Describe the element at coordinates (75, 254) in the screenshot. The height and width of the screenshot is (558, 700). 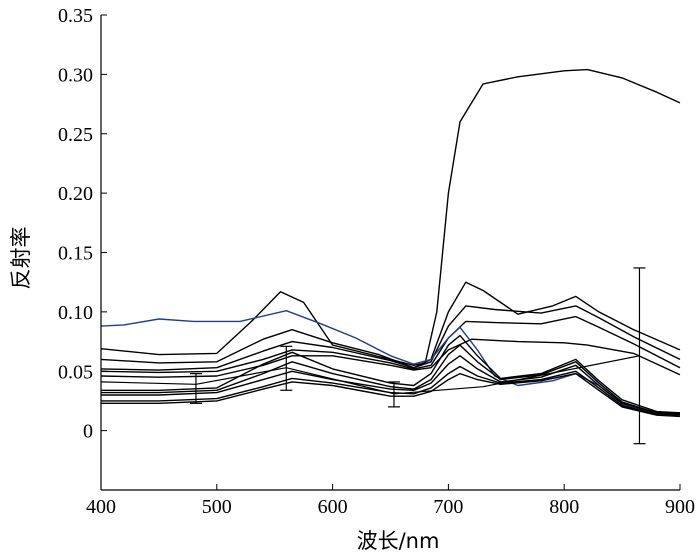
I see `y-tick-label: 0.15` at that location.